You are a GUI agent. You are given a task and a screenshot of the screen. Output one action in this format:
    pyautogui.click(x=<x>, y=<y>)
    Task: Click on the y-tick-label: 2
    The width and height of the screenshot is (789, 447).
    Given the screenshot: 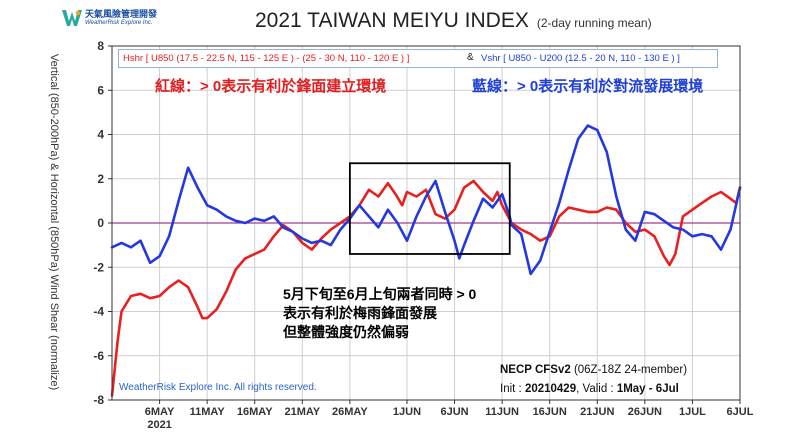 What is the action you would take?
    pyautogui.click(x=100, y=179)
    